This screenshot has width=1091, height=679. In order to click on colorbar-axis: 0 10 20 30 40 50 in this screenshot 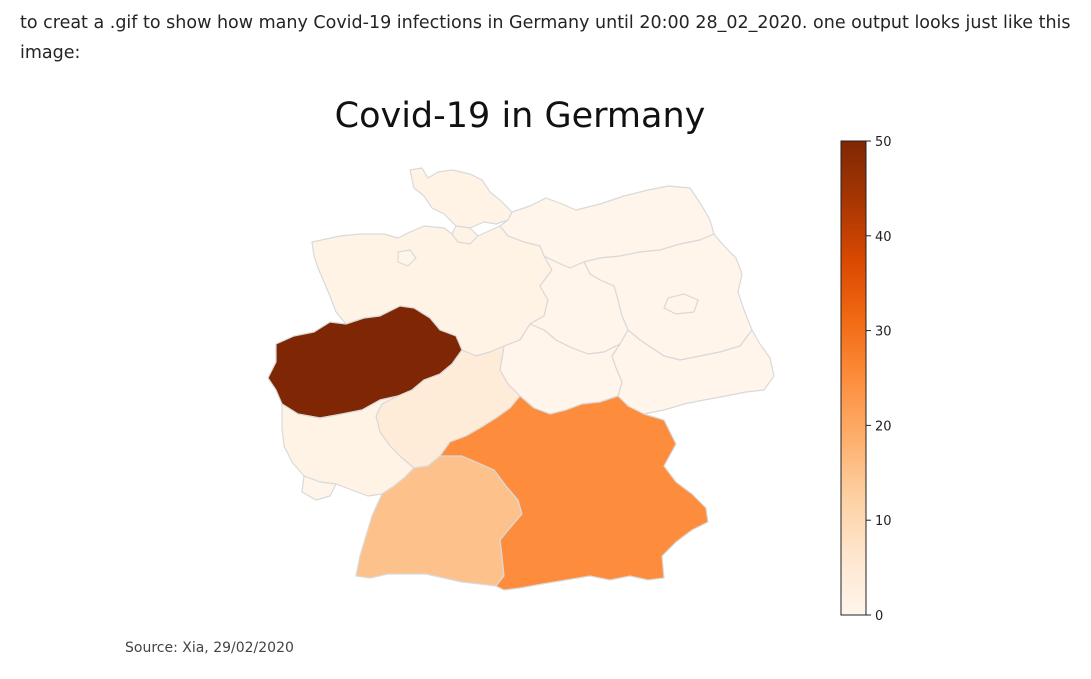, I will do `click(879, 379)`.